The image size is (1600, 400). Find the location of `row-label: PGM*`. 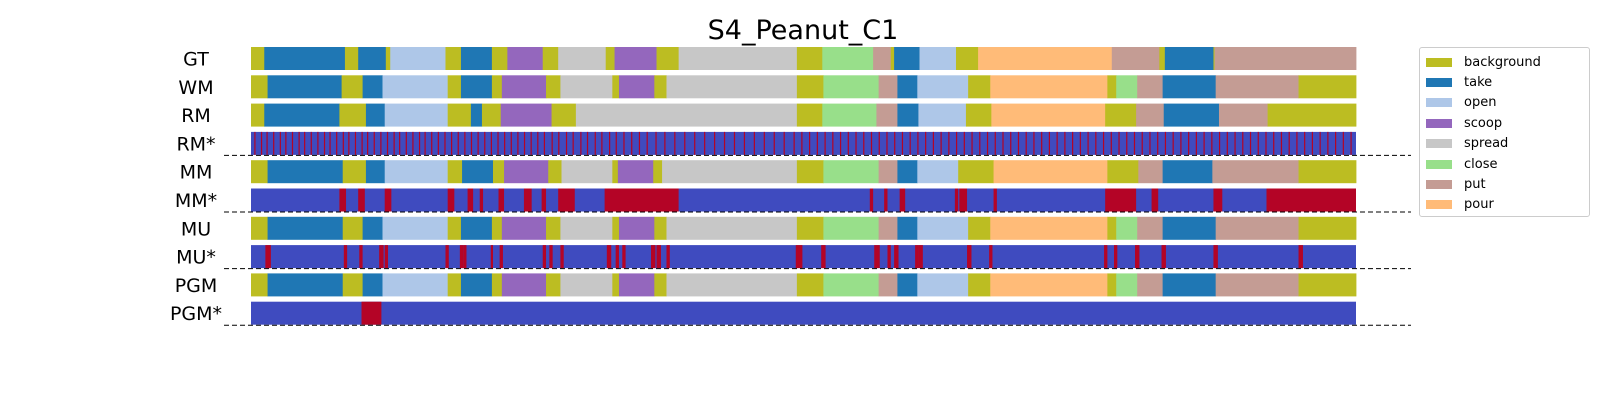

row-label: PGM* is located at coordinates (196, 314).